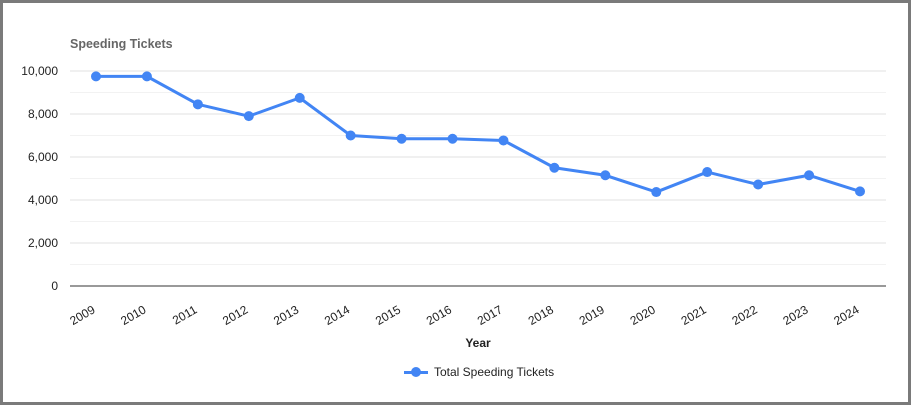 The width and height of the screenshot is (911, 405). I want to click on x-tick-label: 2010, so click(133, 315).